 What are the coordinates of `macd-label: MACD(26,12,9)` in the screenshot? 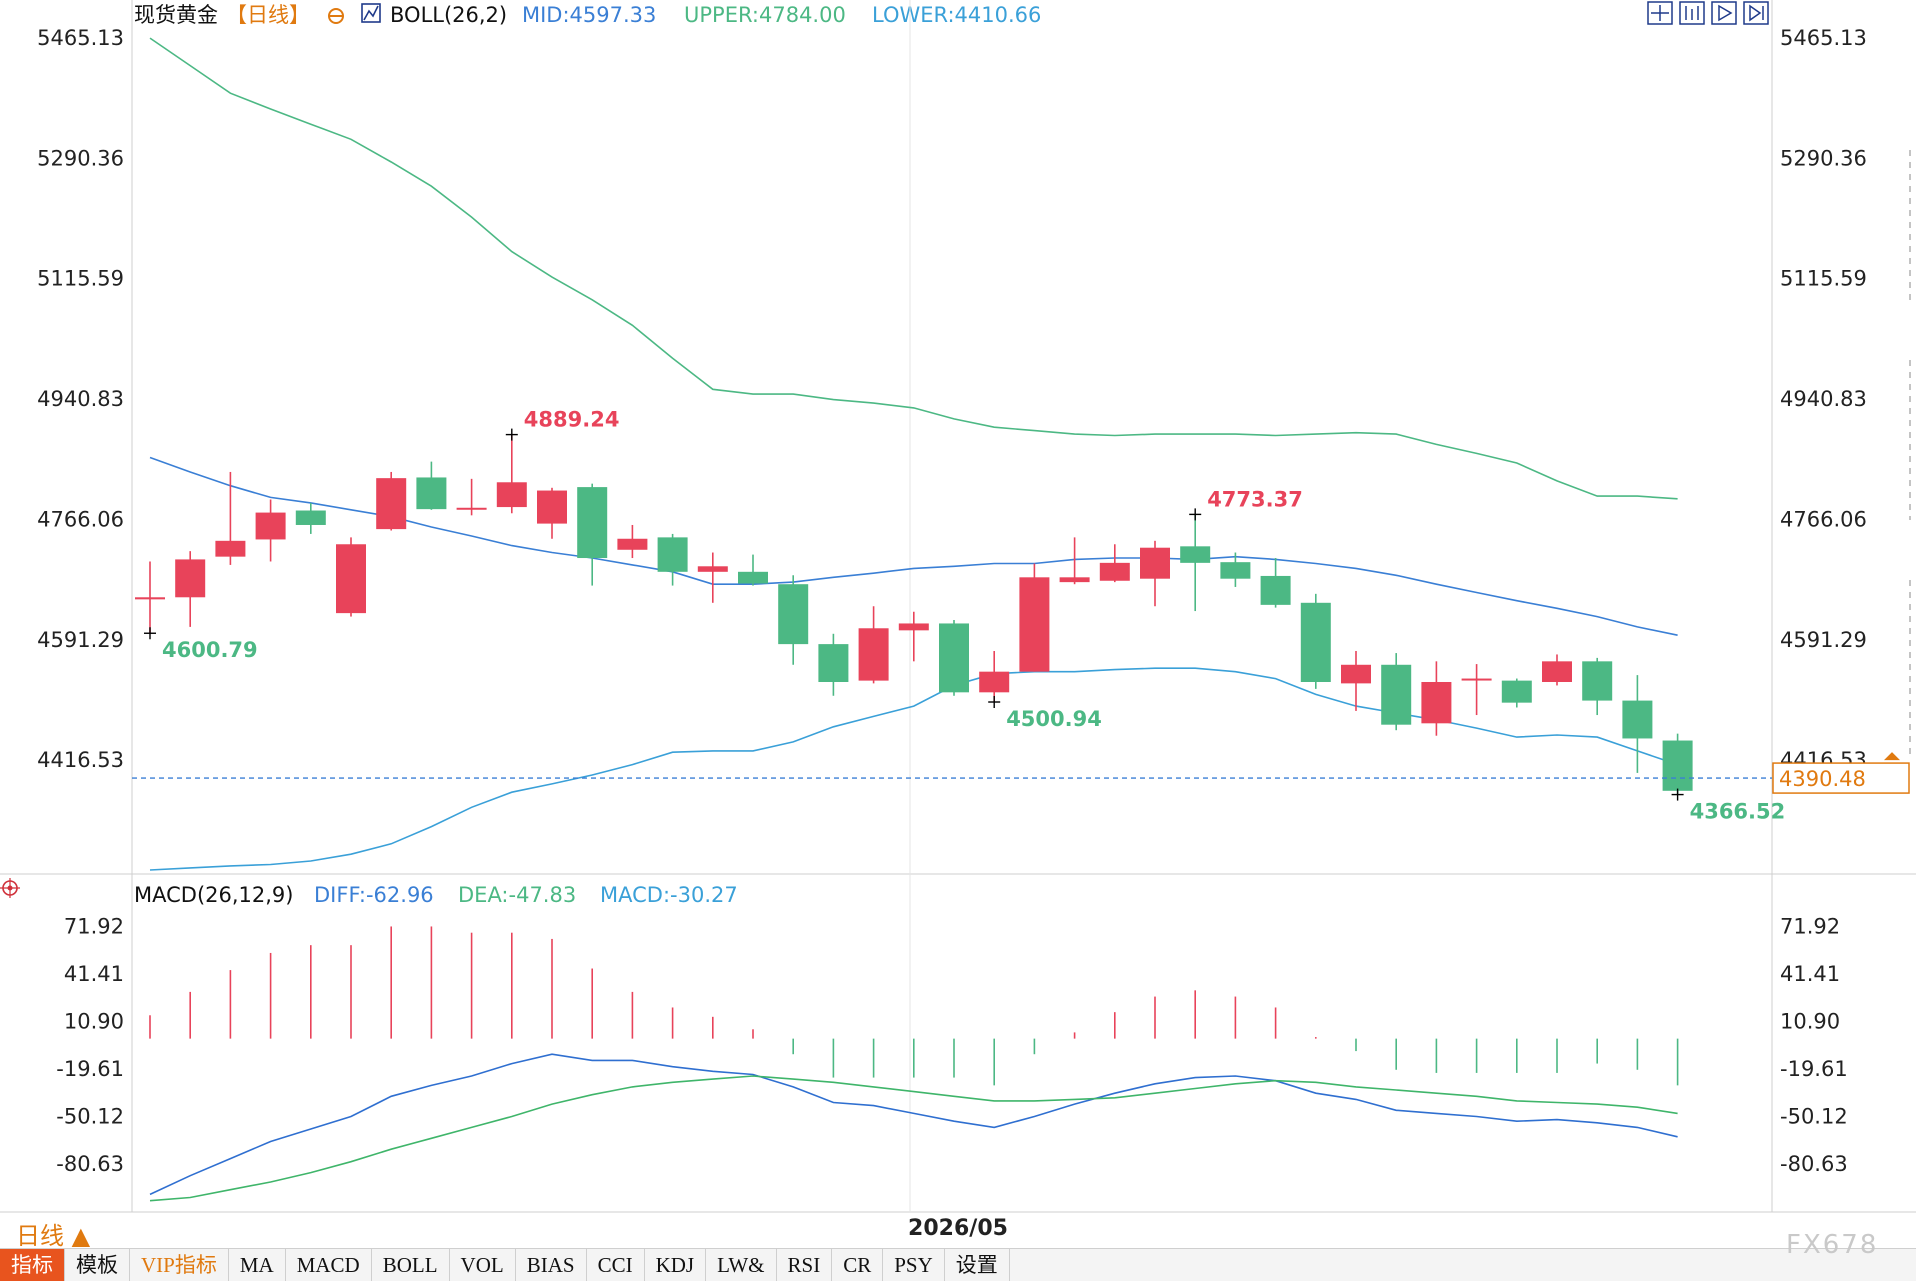 It's located at (214, 895).